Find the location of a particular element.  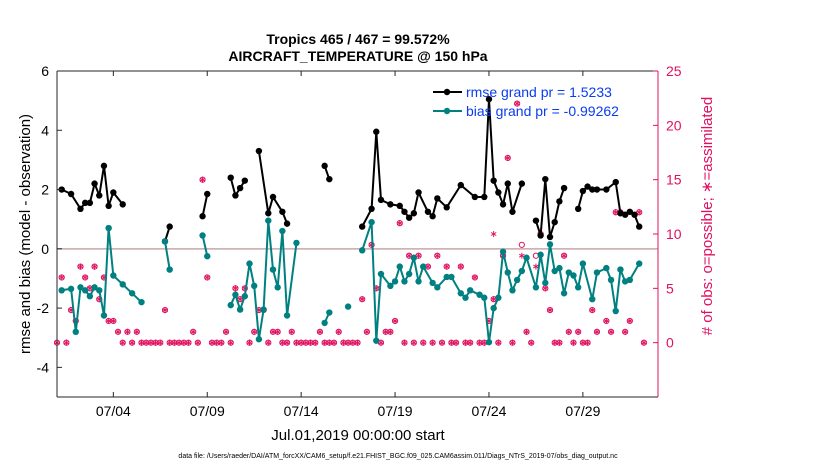

bias-series-line is located at coordinates (167, 255).